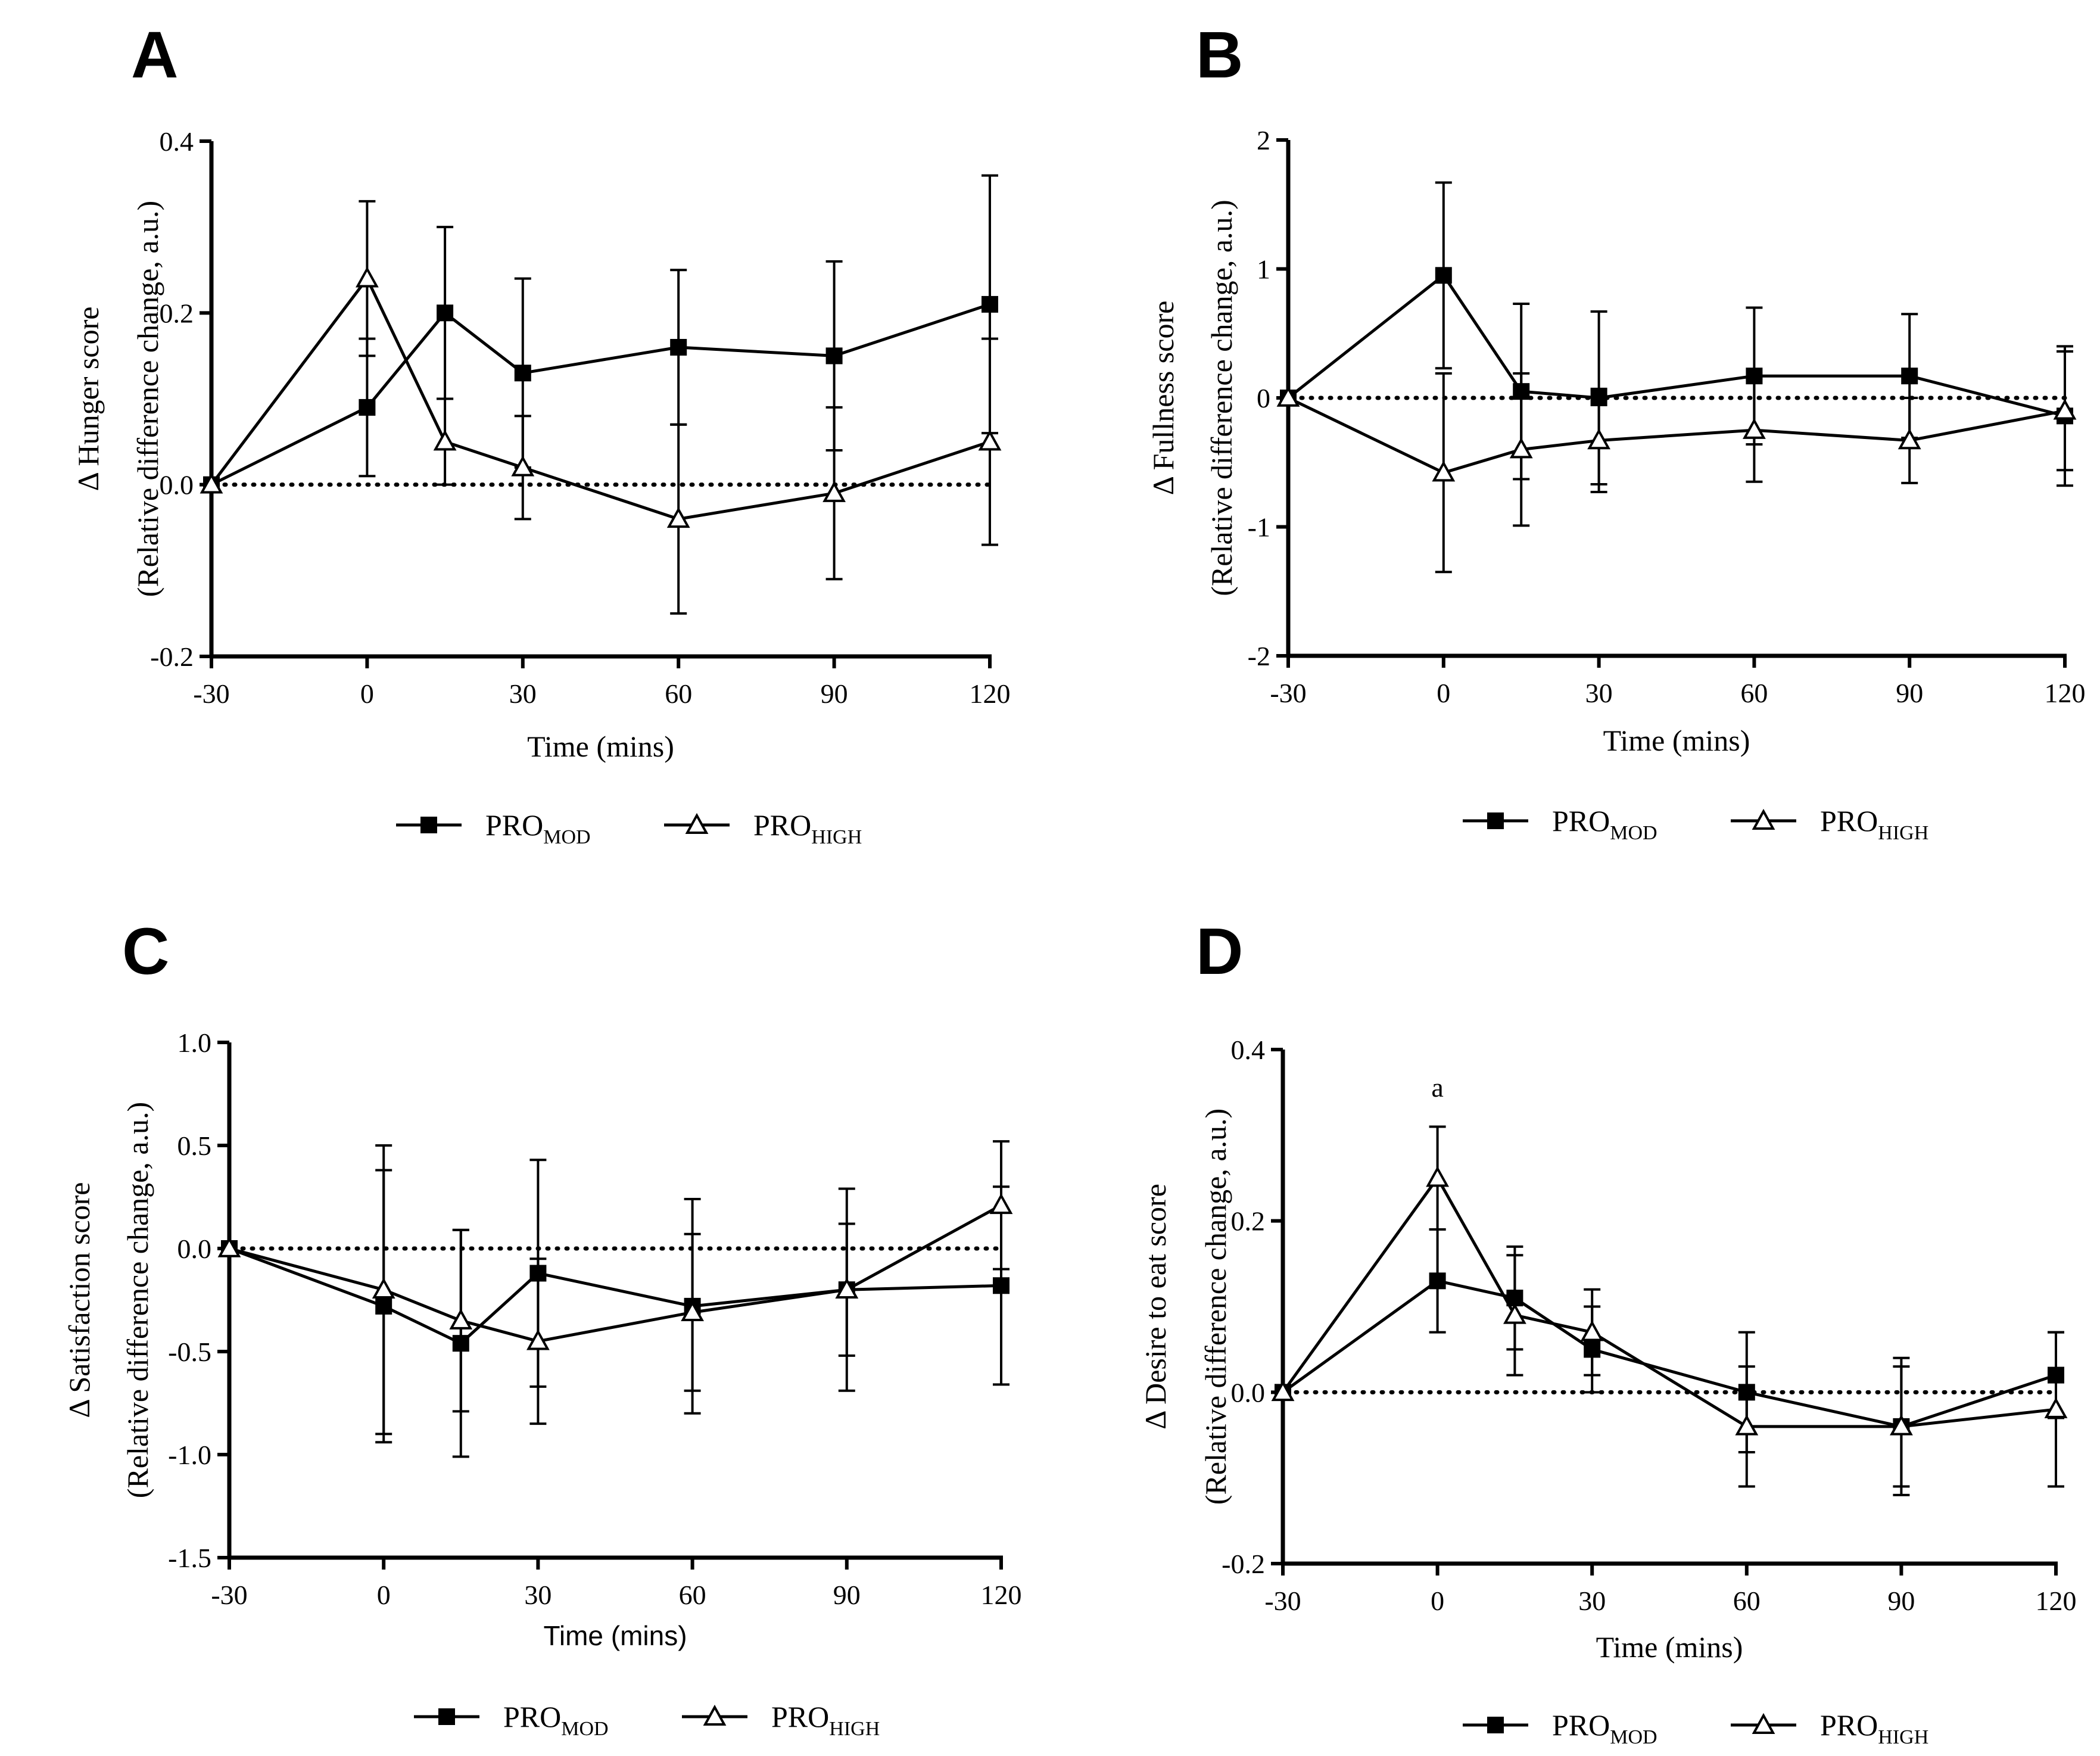 The width and height of the screenshot is (2100, 1756). What do you see at coordinates (1259, 527) in the screenshot?
I see `y-tick-label: -1` at bounding box center [1259, 527].